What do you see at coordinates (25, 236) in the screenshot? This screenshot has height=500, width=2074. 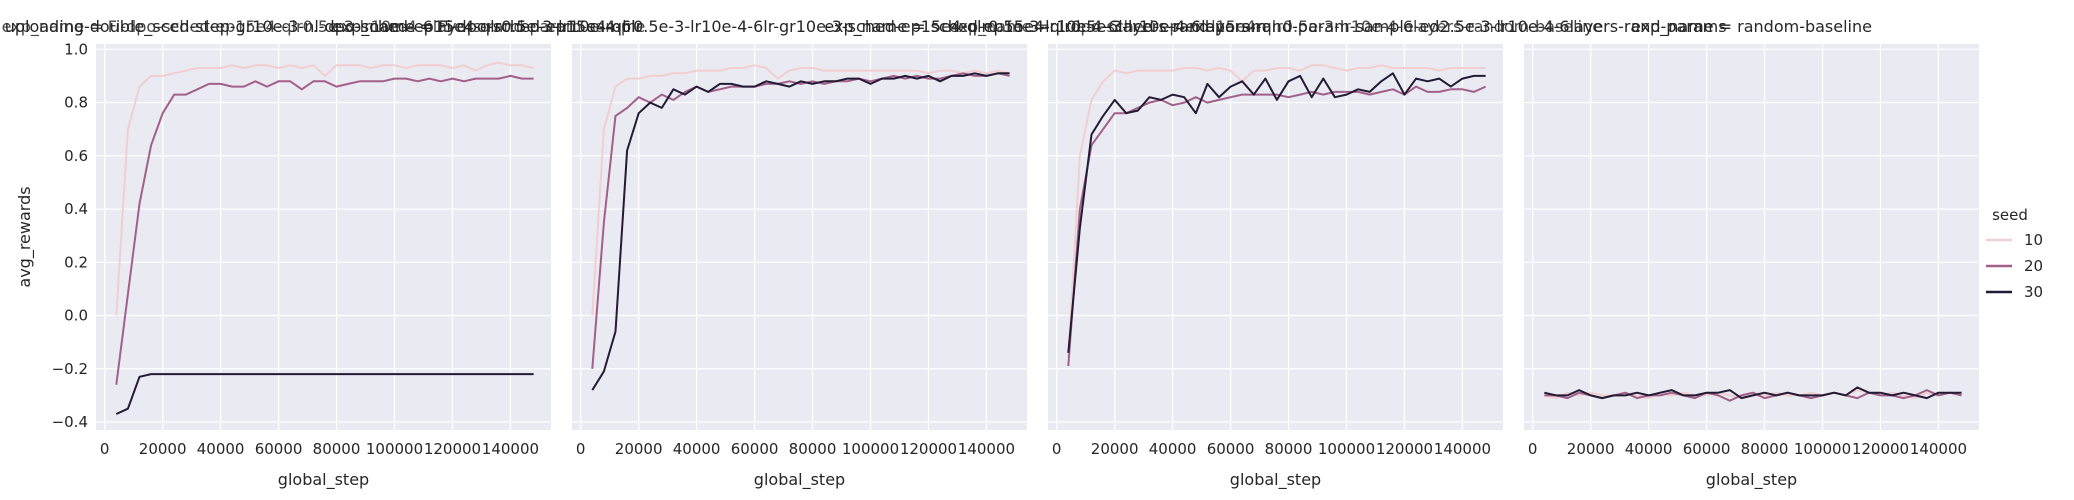 I see `y-axis-label: avg_rewards` at bounding box center [25, 236].